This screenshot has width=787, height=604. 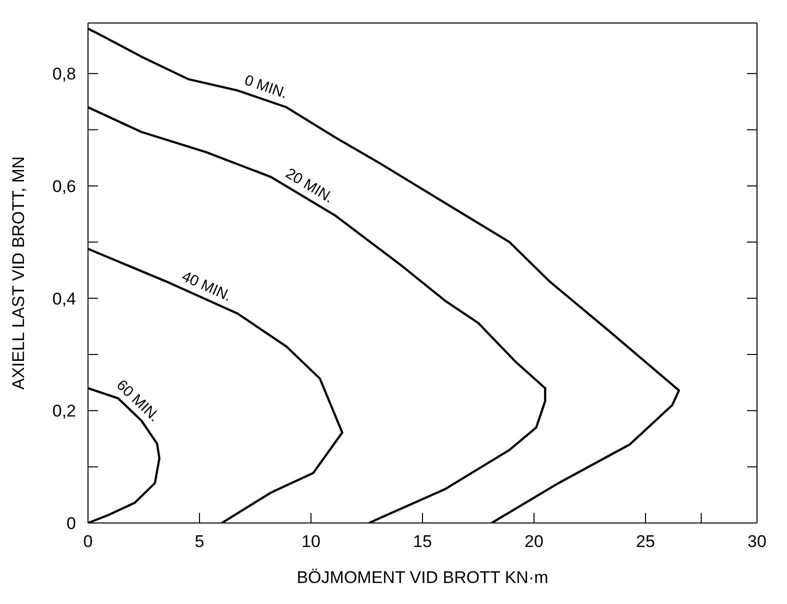 What do you see at coordinates (206, 287) in the screenshot?
I see `text: 40 MIN.` at bounding box center [206, 287].